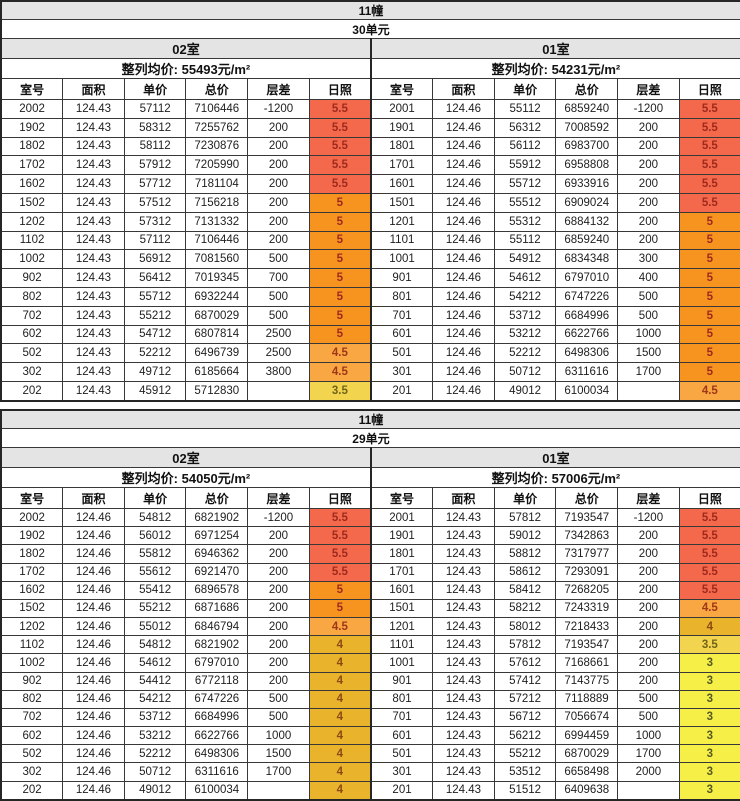 The width and height of the screenshot is (740, 801). I want to click on cell-room-no: 1202, so click(32, 627).